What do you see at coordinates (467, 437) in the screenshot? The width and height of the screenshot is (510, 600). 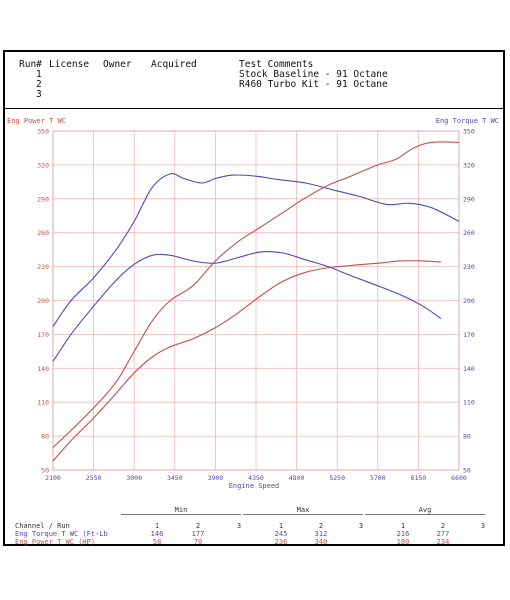 I see `y-tick-label-right: 80` at bounding box center [467, 437].